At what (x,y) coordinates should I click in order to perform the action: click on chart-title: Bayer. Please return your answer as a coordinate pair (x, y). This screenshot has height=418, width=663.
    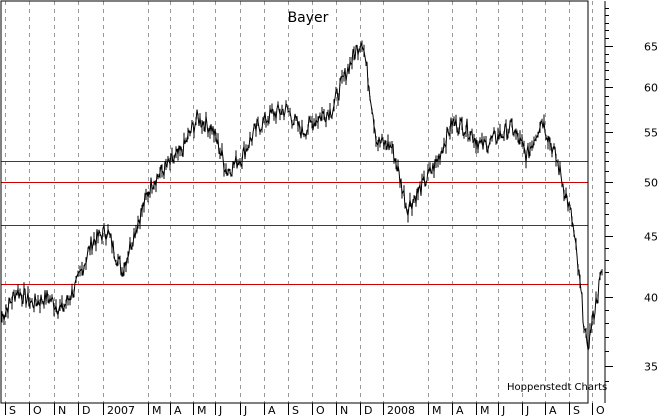
    Looking at the image, I should click on (308, 18).